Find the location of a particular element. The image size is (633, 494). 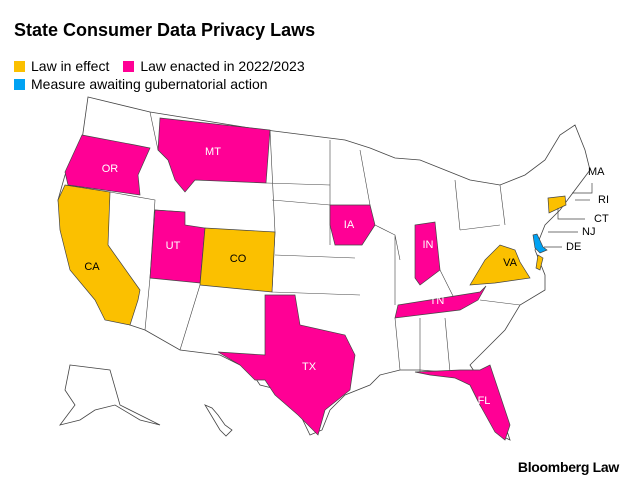

state-CT is located at coordinates (557, 204).